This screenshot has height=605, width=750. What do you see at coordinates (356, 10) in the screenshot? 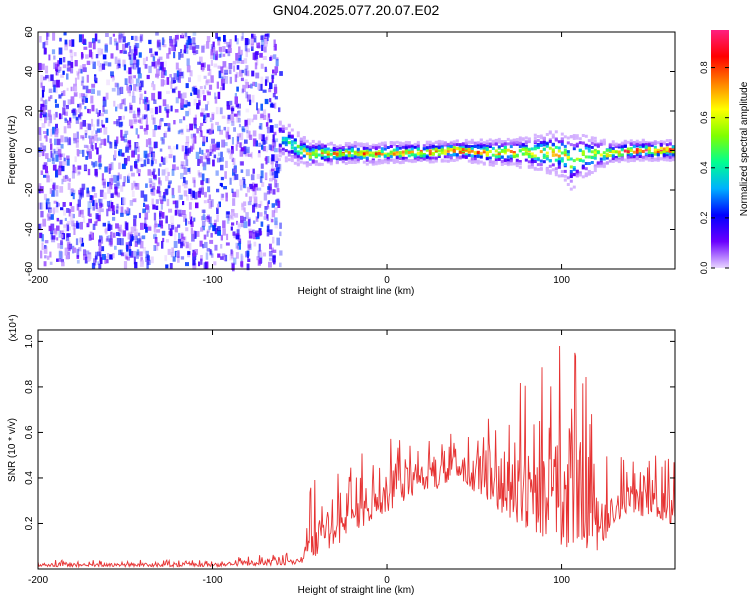
I see `figure-title: GN04.2025.077.20.07.E02` at bounding box center [356, 10].